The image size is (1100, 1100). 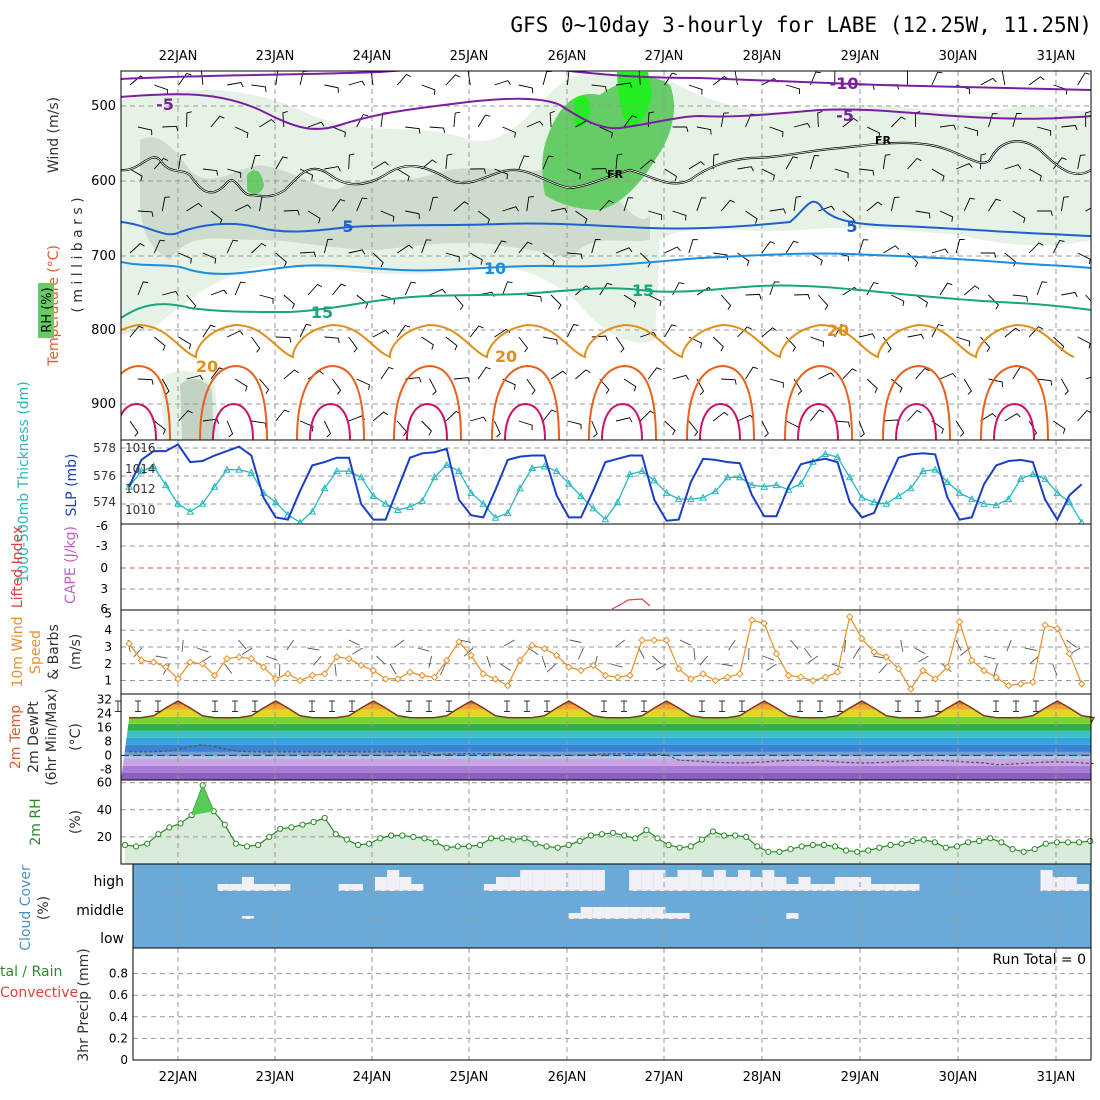 I want to click on precip-tick: 0.2, so click(x=118, y=1038).